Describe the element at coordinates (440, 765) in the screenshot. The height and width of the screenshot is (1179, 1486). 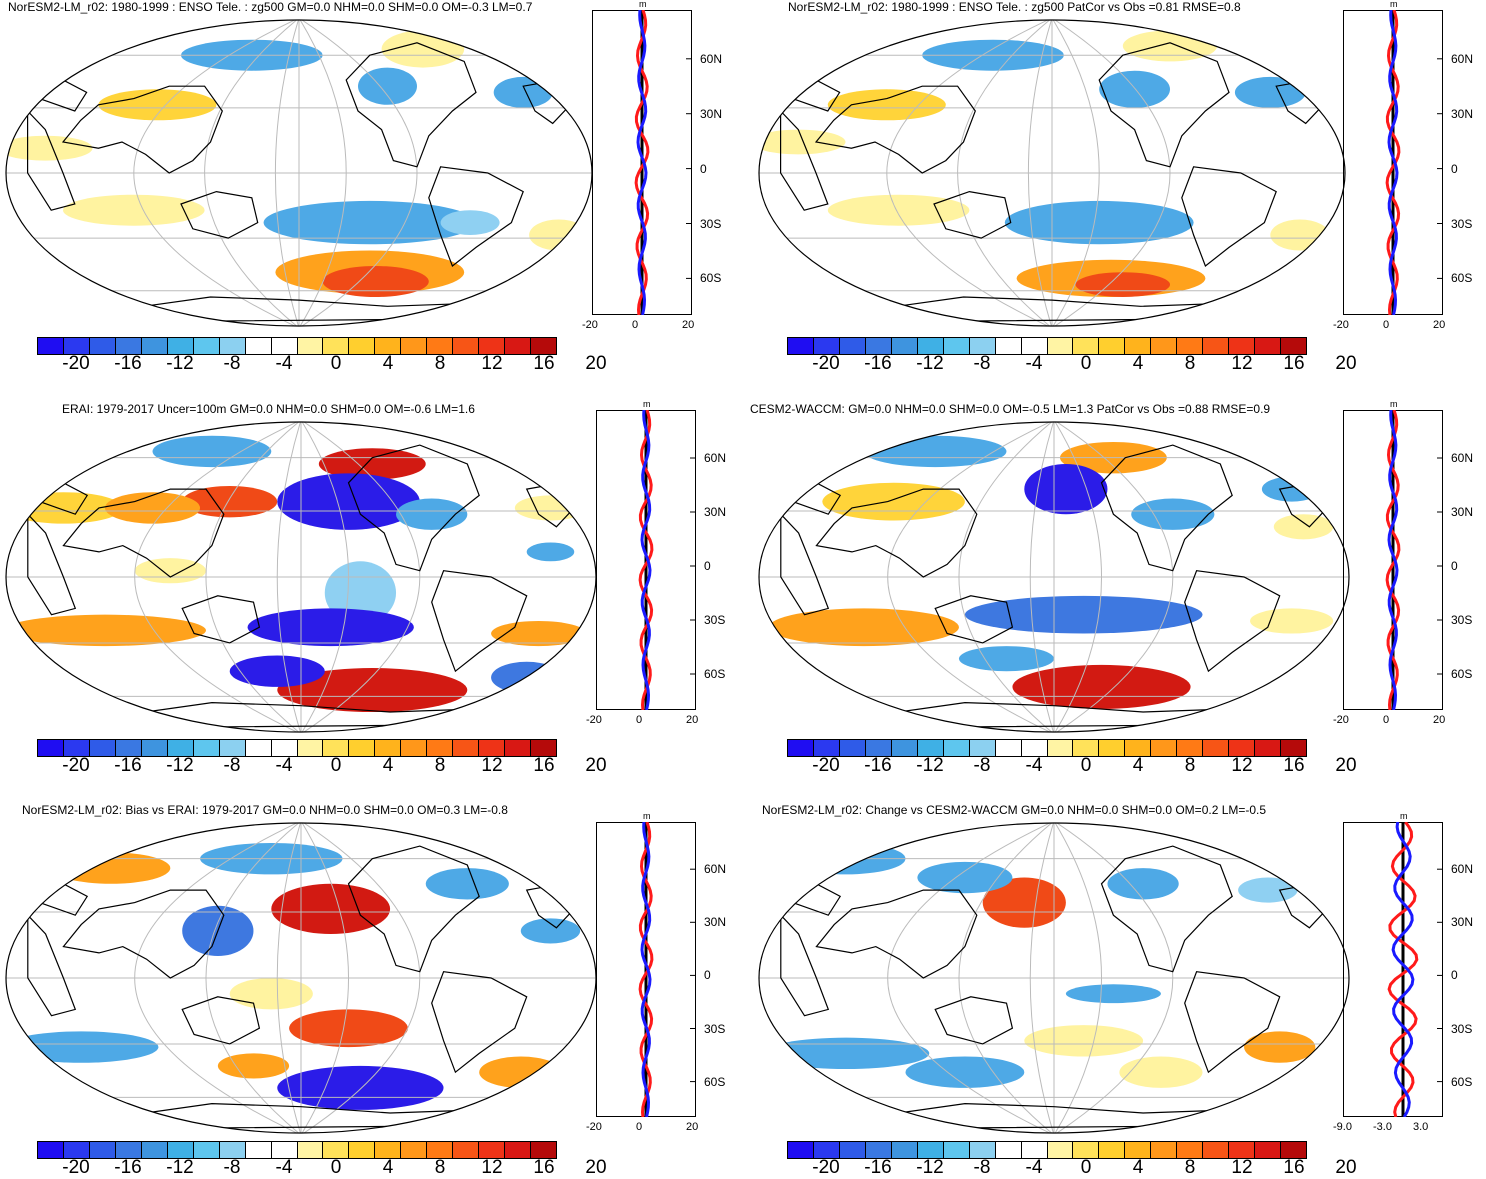
I see `colorbar-label: 8` at that location.